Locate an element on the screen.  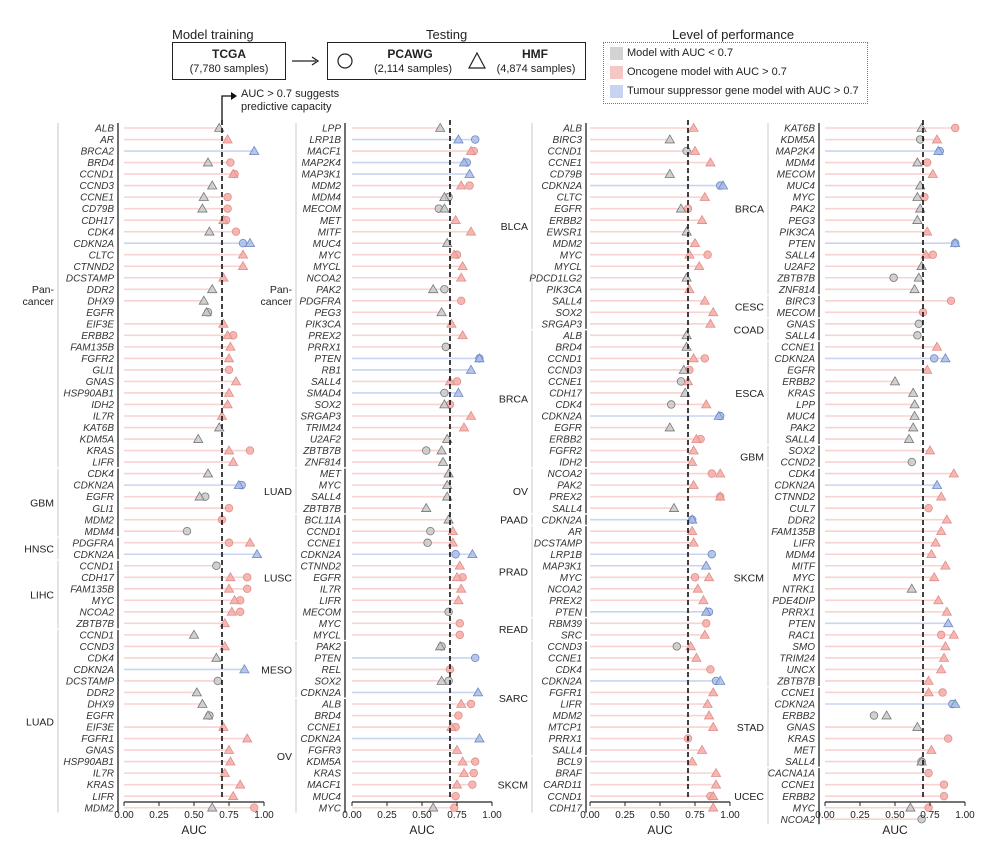
gene-label: ALB is located at coordinates (572, 336).